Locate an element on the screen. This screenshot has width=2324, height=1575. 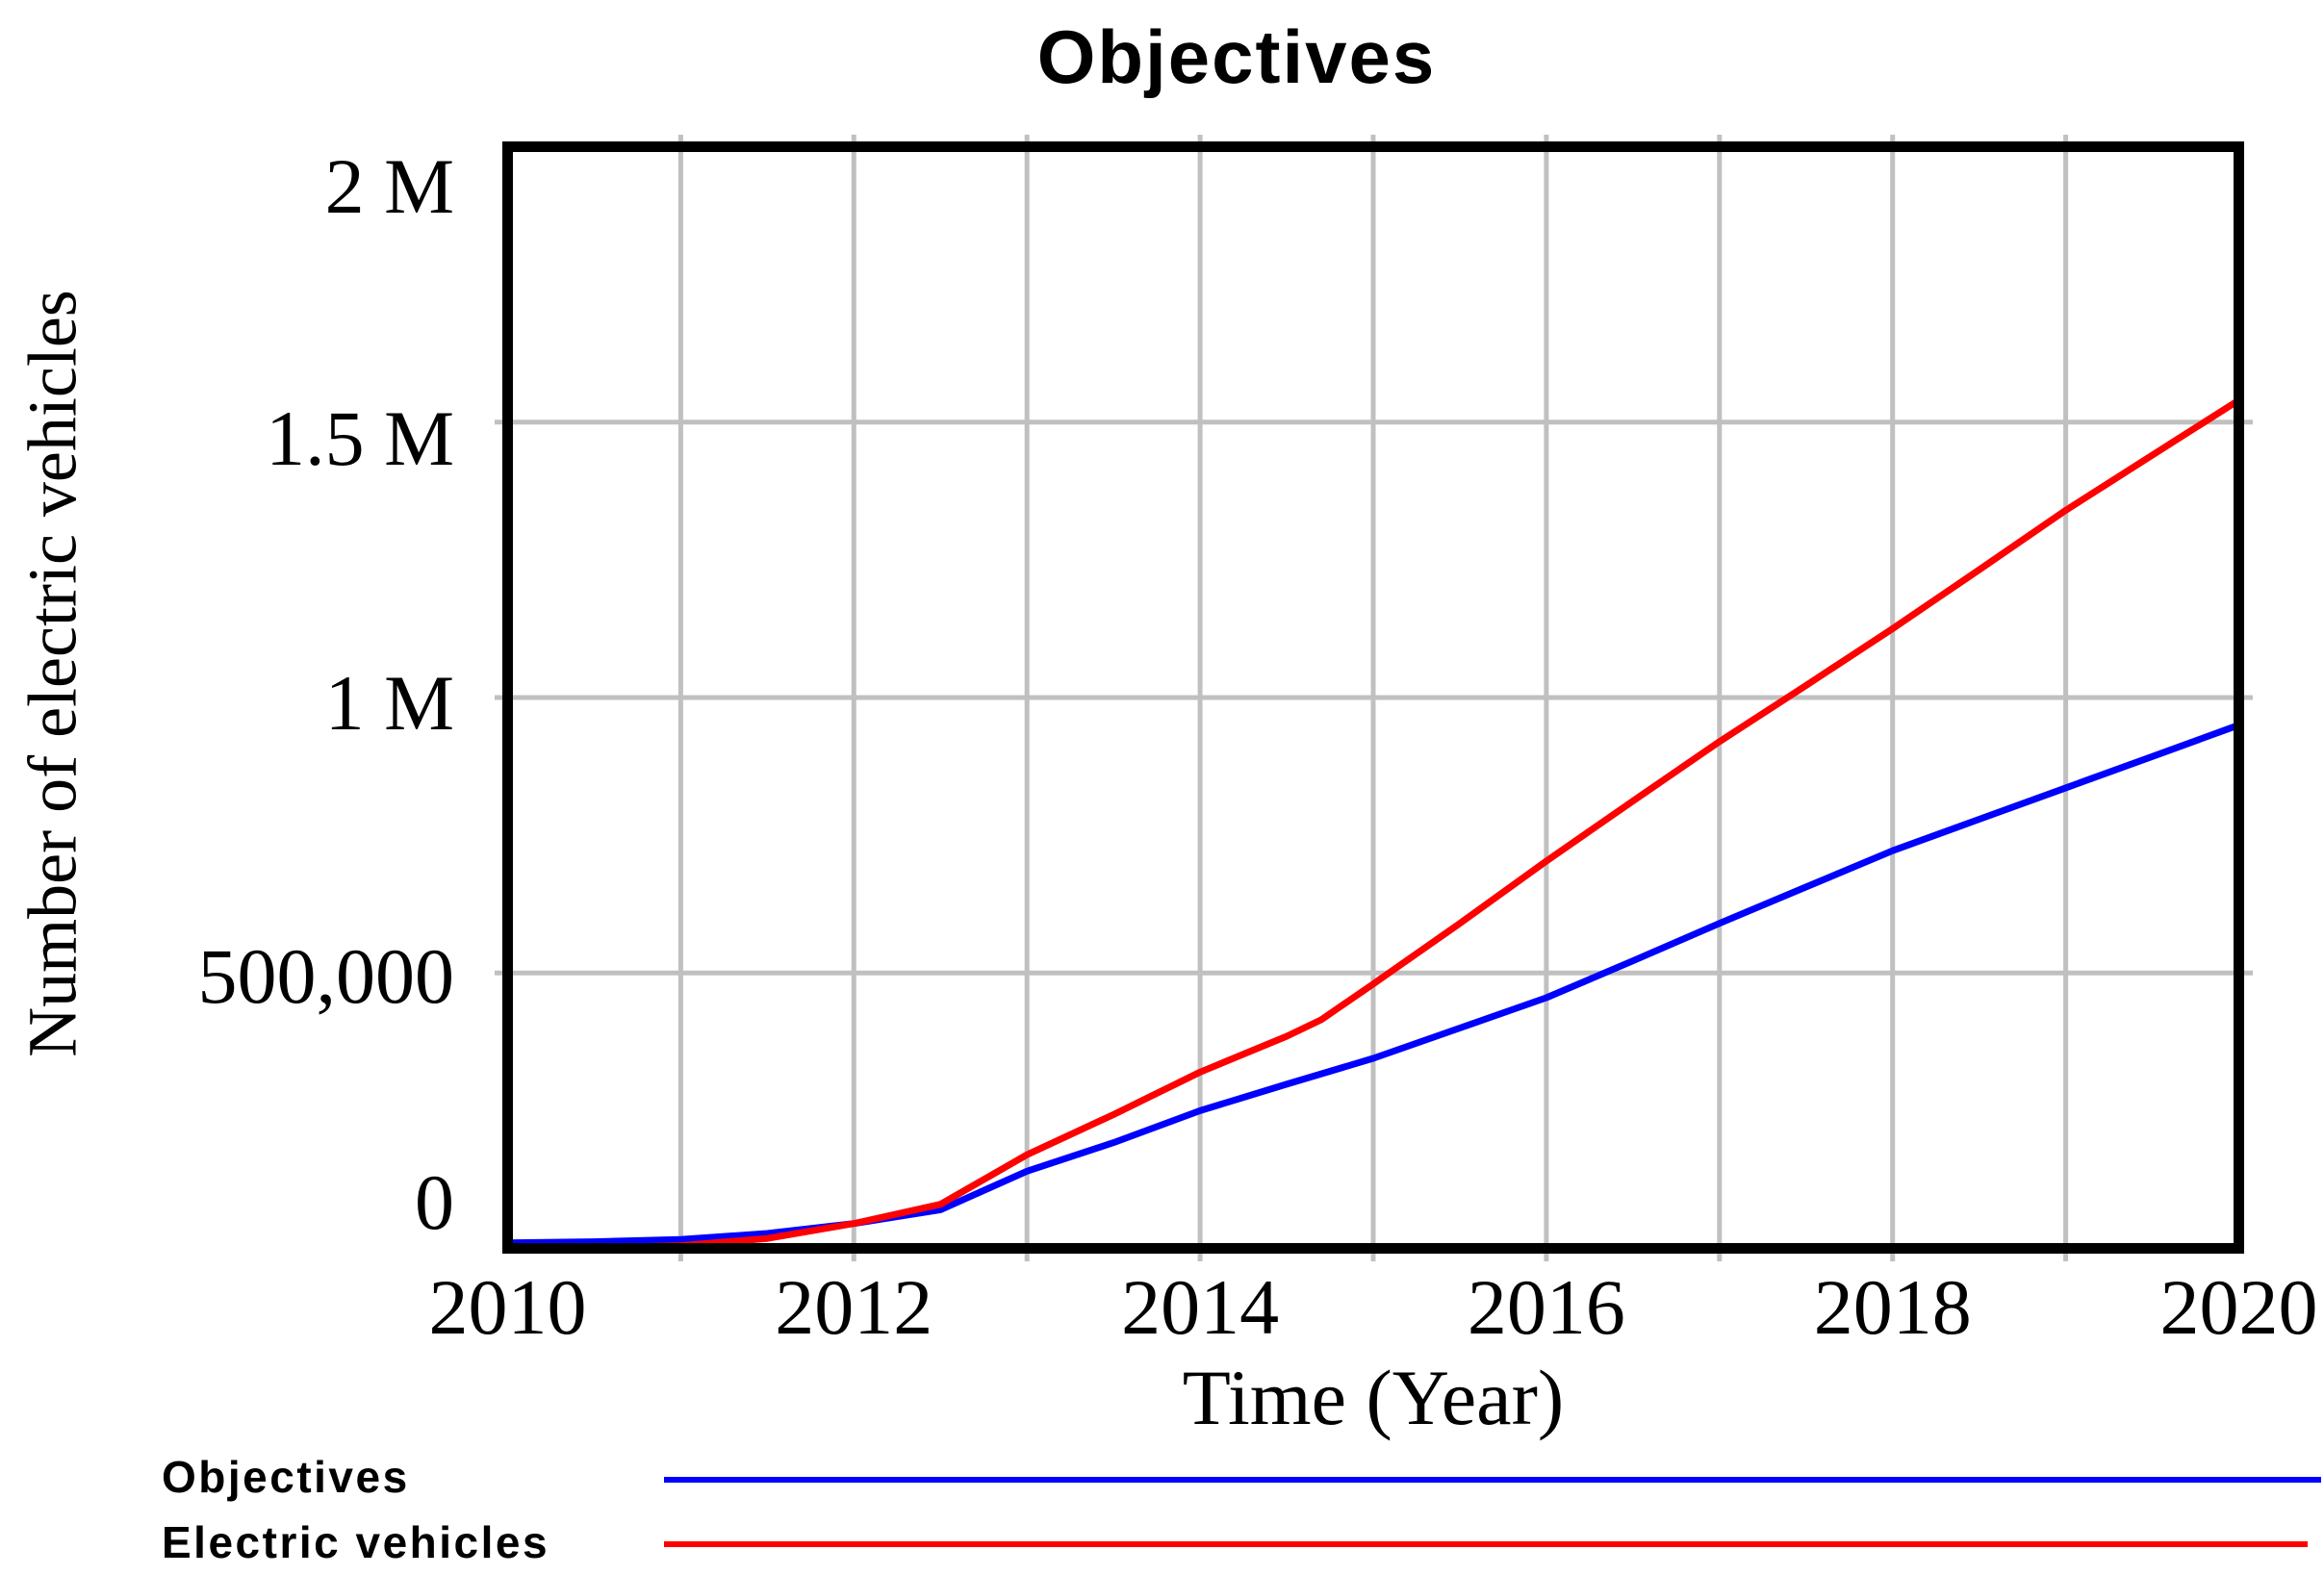
chart-title: Objectives is located at coordinates (1236, 56).